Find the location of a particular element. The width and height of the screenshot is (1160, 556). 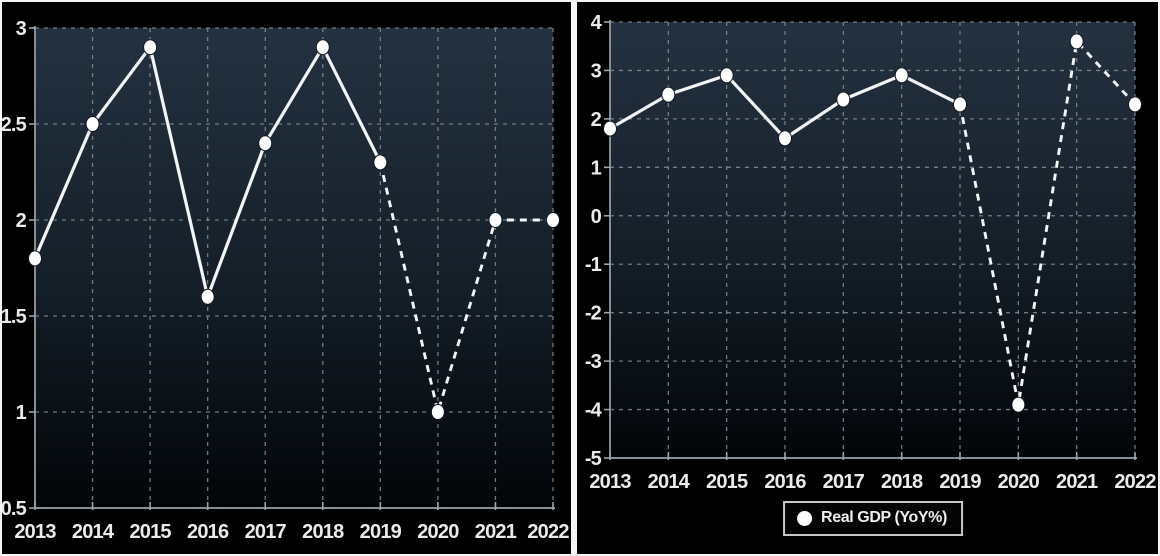

svg-text: 0.5 is located at coordinates (14, 509).